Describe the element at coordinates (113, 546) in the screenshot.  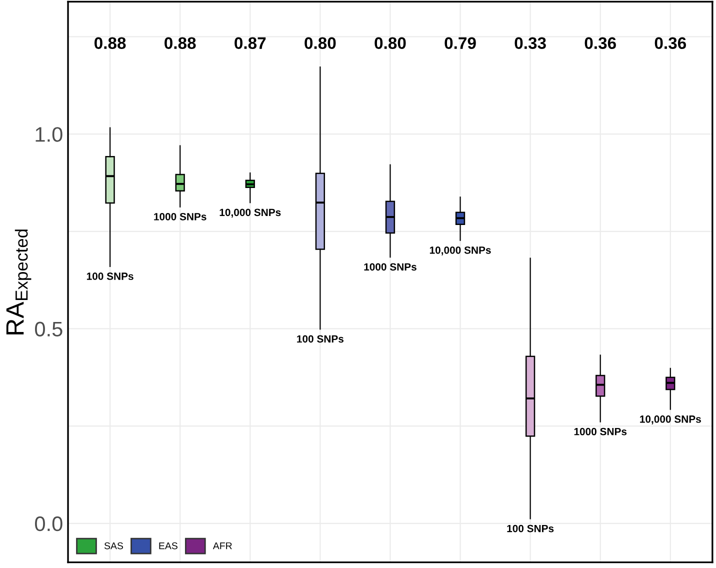
I see `legend-label: SAS` at that location.